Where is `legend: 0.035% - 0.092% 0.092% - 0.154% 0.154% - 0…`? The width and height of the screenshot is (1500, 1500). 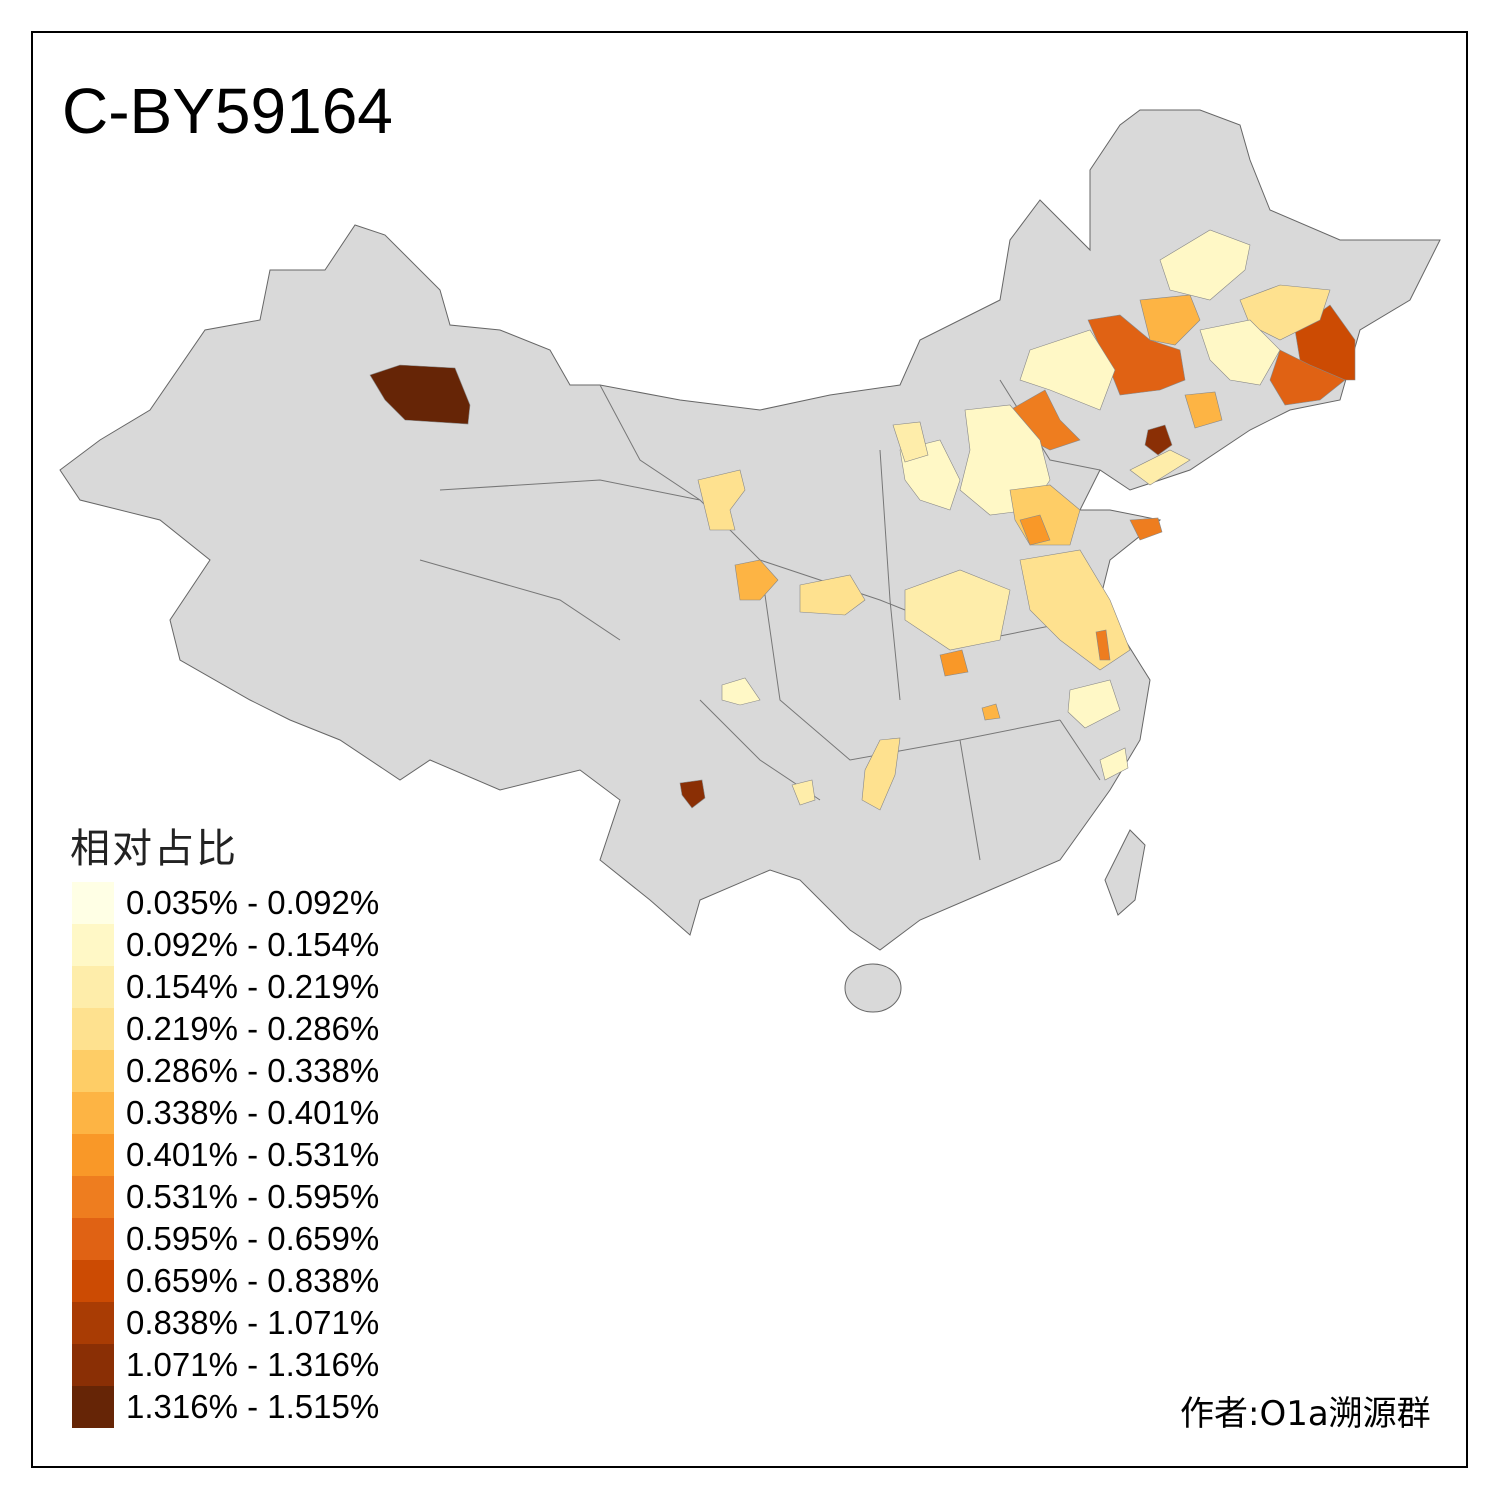
legend: 0.035% - 0.092% 0.092% - 0.154% 0.154% - 0… is located at coordinates (225, 1155).